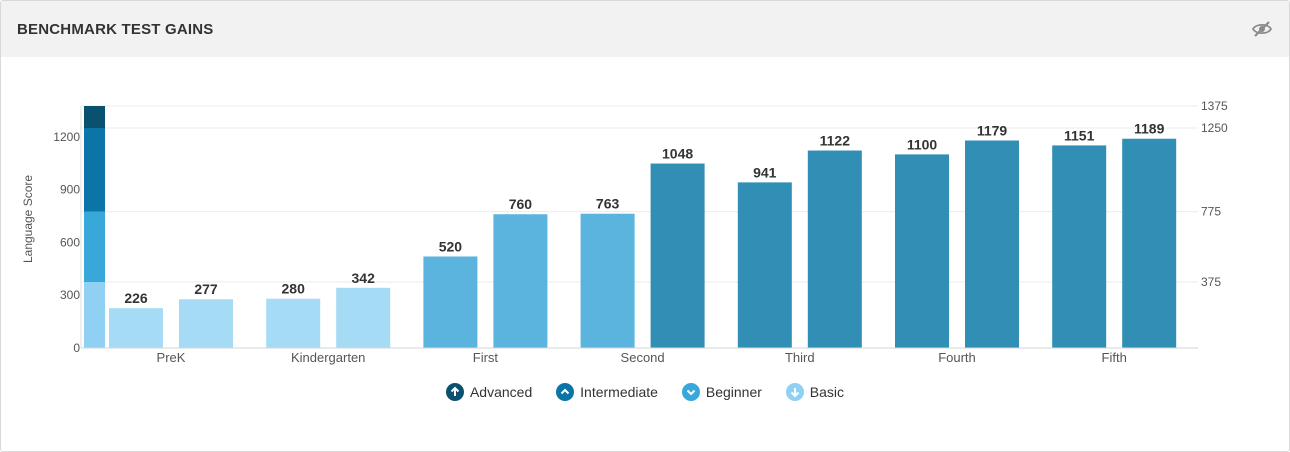 This screenshot has height=452, width=1290. What do you see at coordinates (619, 392) in the screenshot?
I see `legend-label: Intermediate` at bounding box center [619, 392].